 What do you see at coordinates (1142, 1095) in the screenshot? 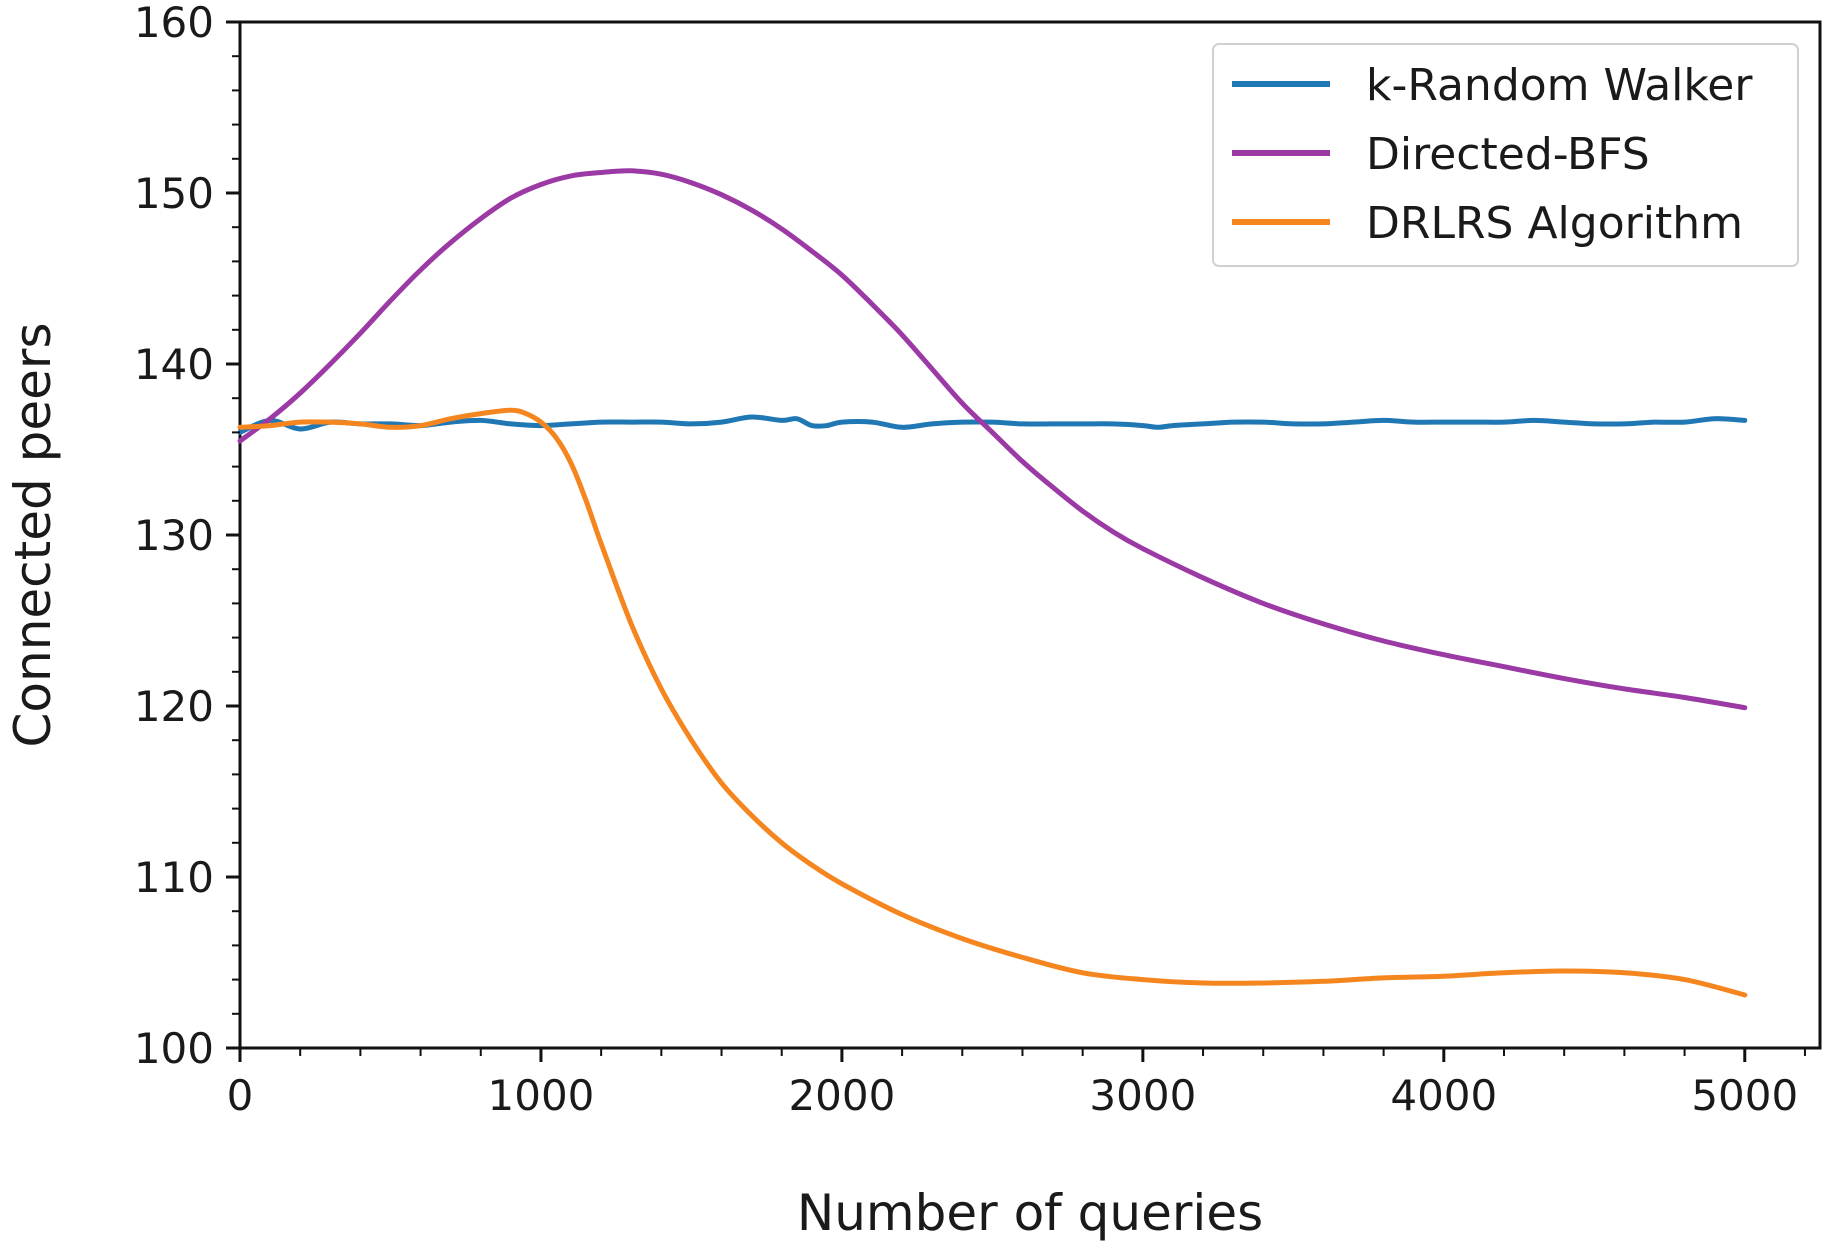
I see `x-tick-label: 3000` at bounding box center [1142, 1095].